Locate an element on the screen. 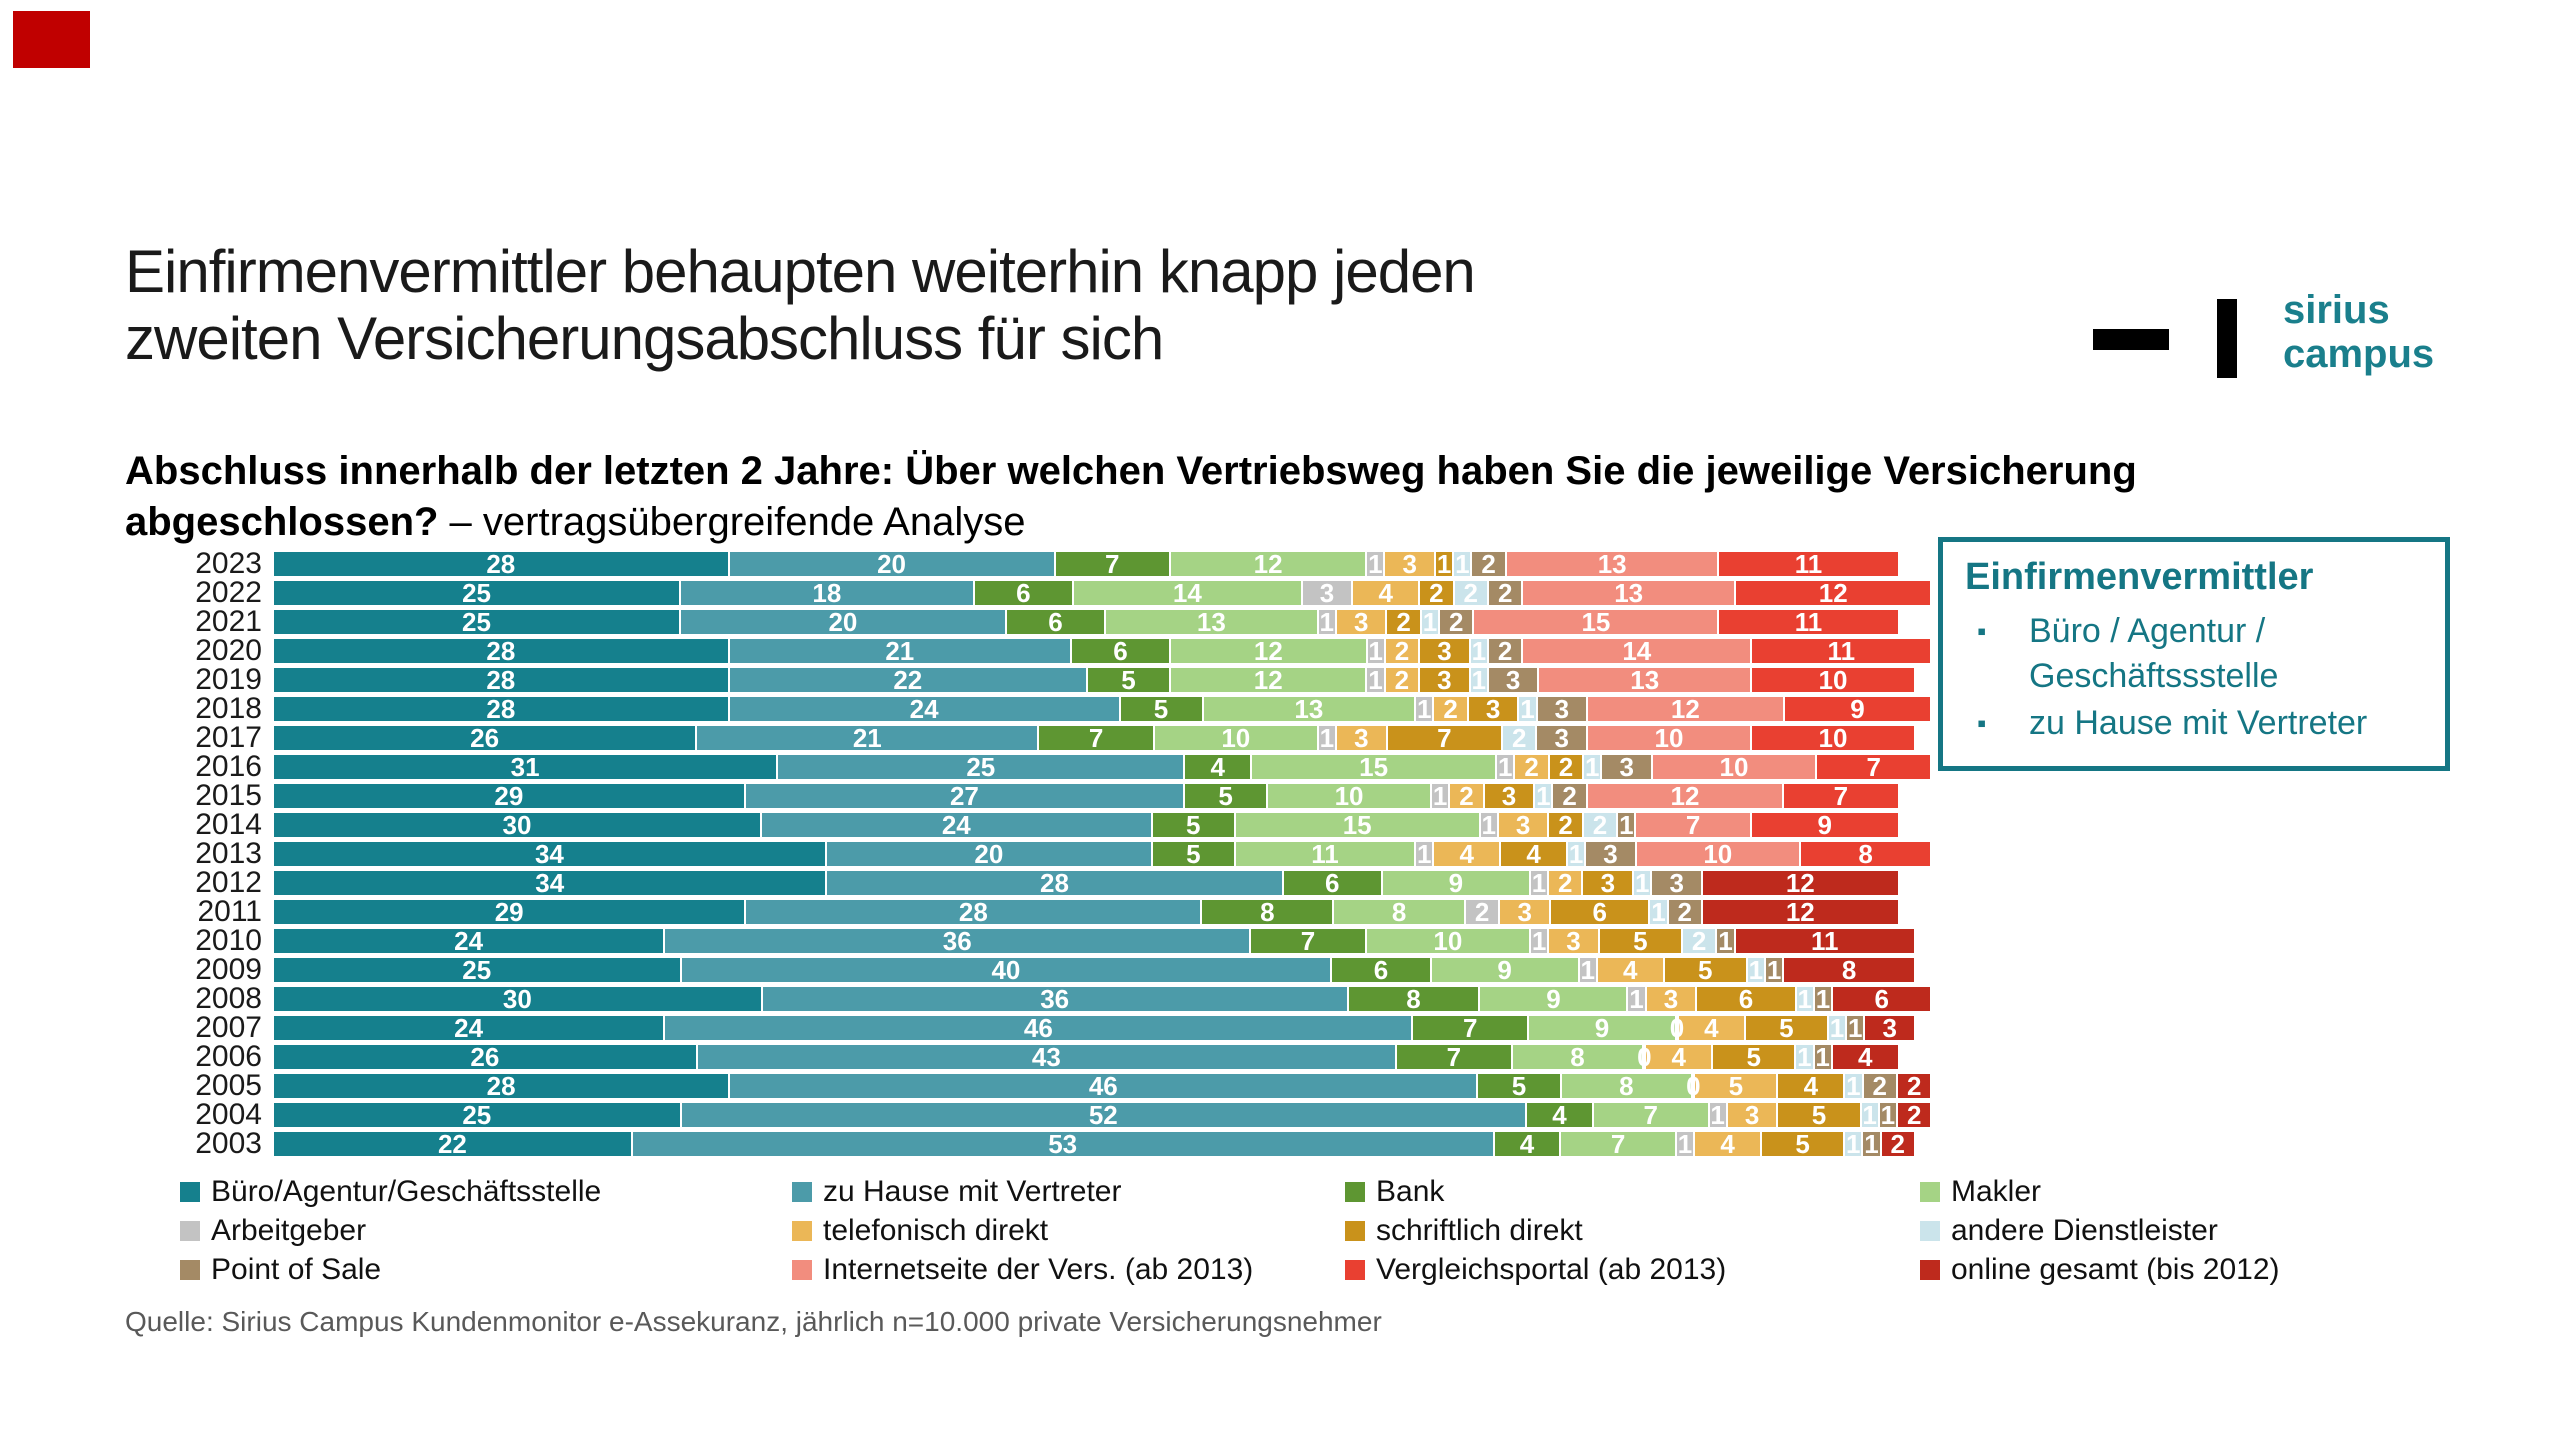  legend-item-internet: Internetseite der Vers. (ab 2013) is located at coordinates (1068, 1269).